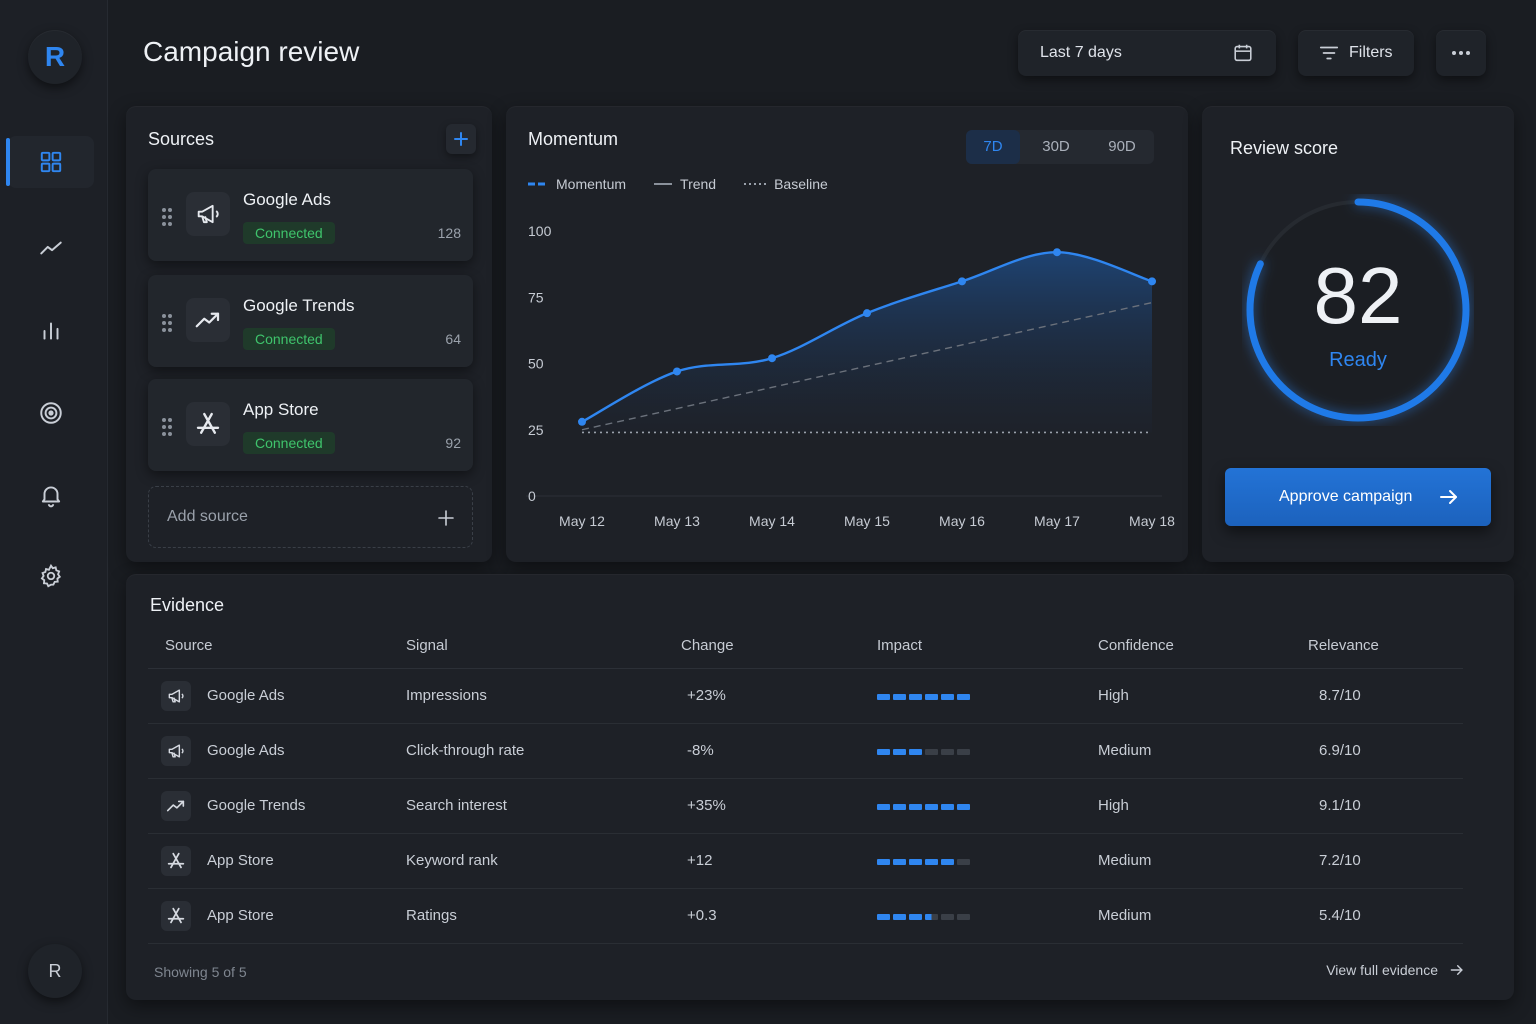 This screenshot has height=1024, width=1536. I want to click on y-tick-label: 50, so click(536, 364).